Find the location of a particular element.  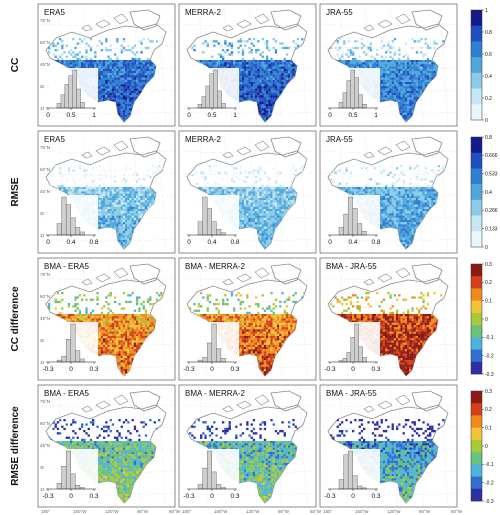

panel-title: BMA - ERA5 is located at coordinates (66, 266).